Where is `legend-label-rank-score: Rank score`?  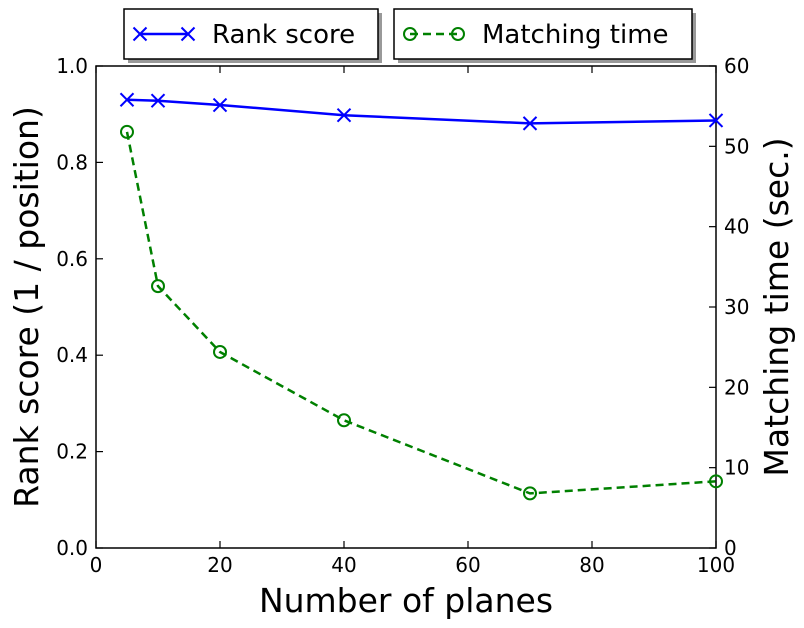
legend-label-rank-score: Rank score is located at coordinates (283, 35).